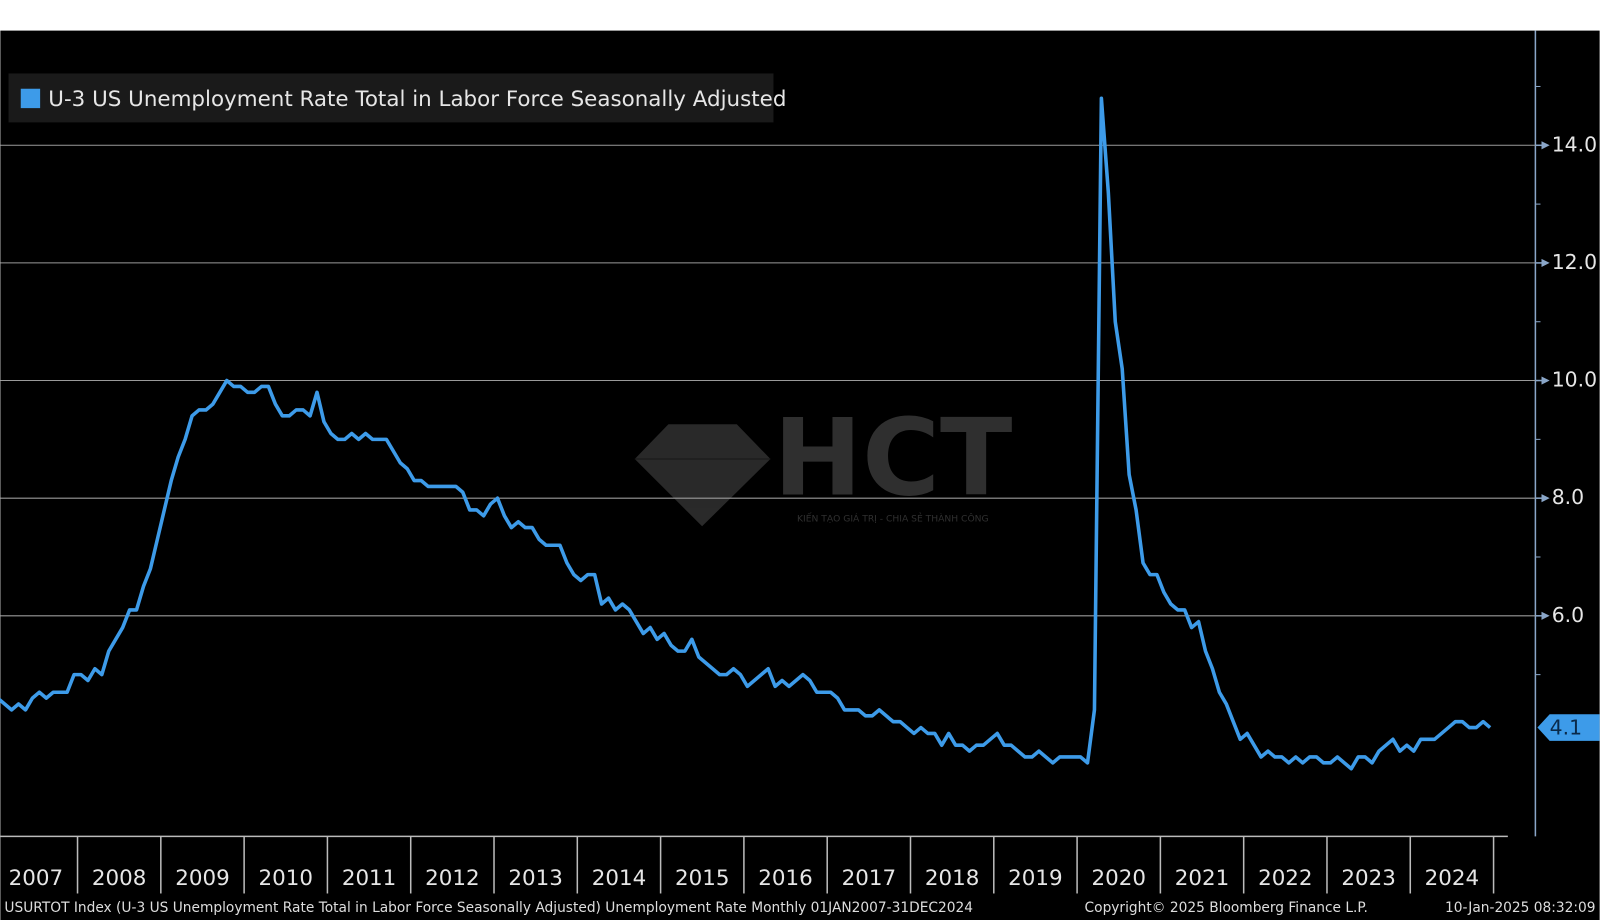 Image resolution: width=1600 pixels, height=920 pixels. Describe the element at coordinates (369, 878) in the screenshot. I see `x-tick-label: 2011` at that location.